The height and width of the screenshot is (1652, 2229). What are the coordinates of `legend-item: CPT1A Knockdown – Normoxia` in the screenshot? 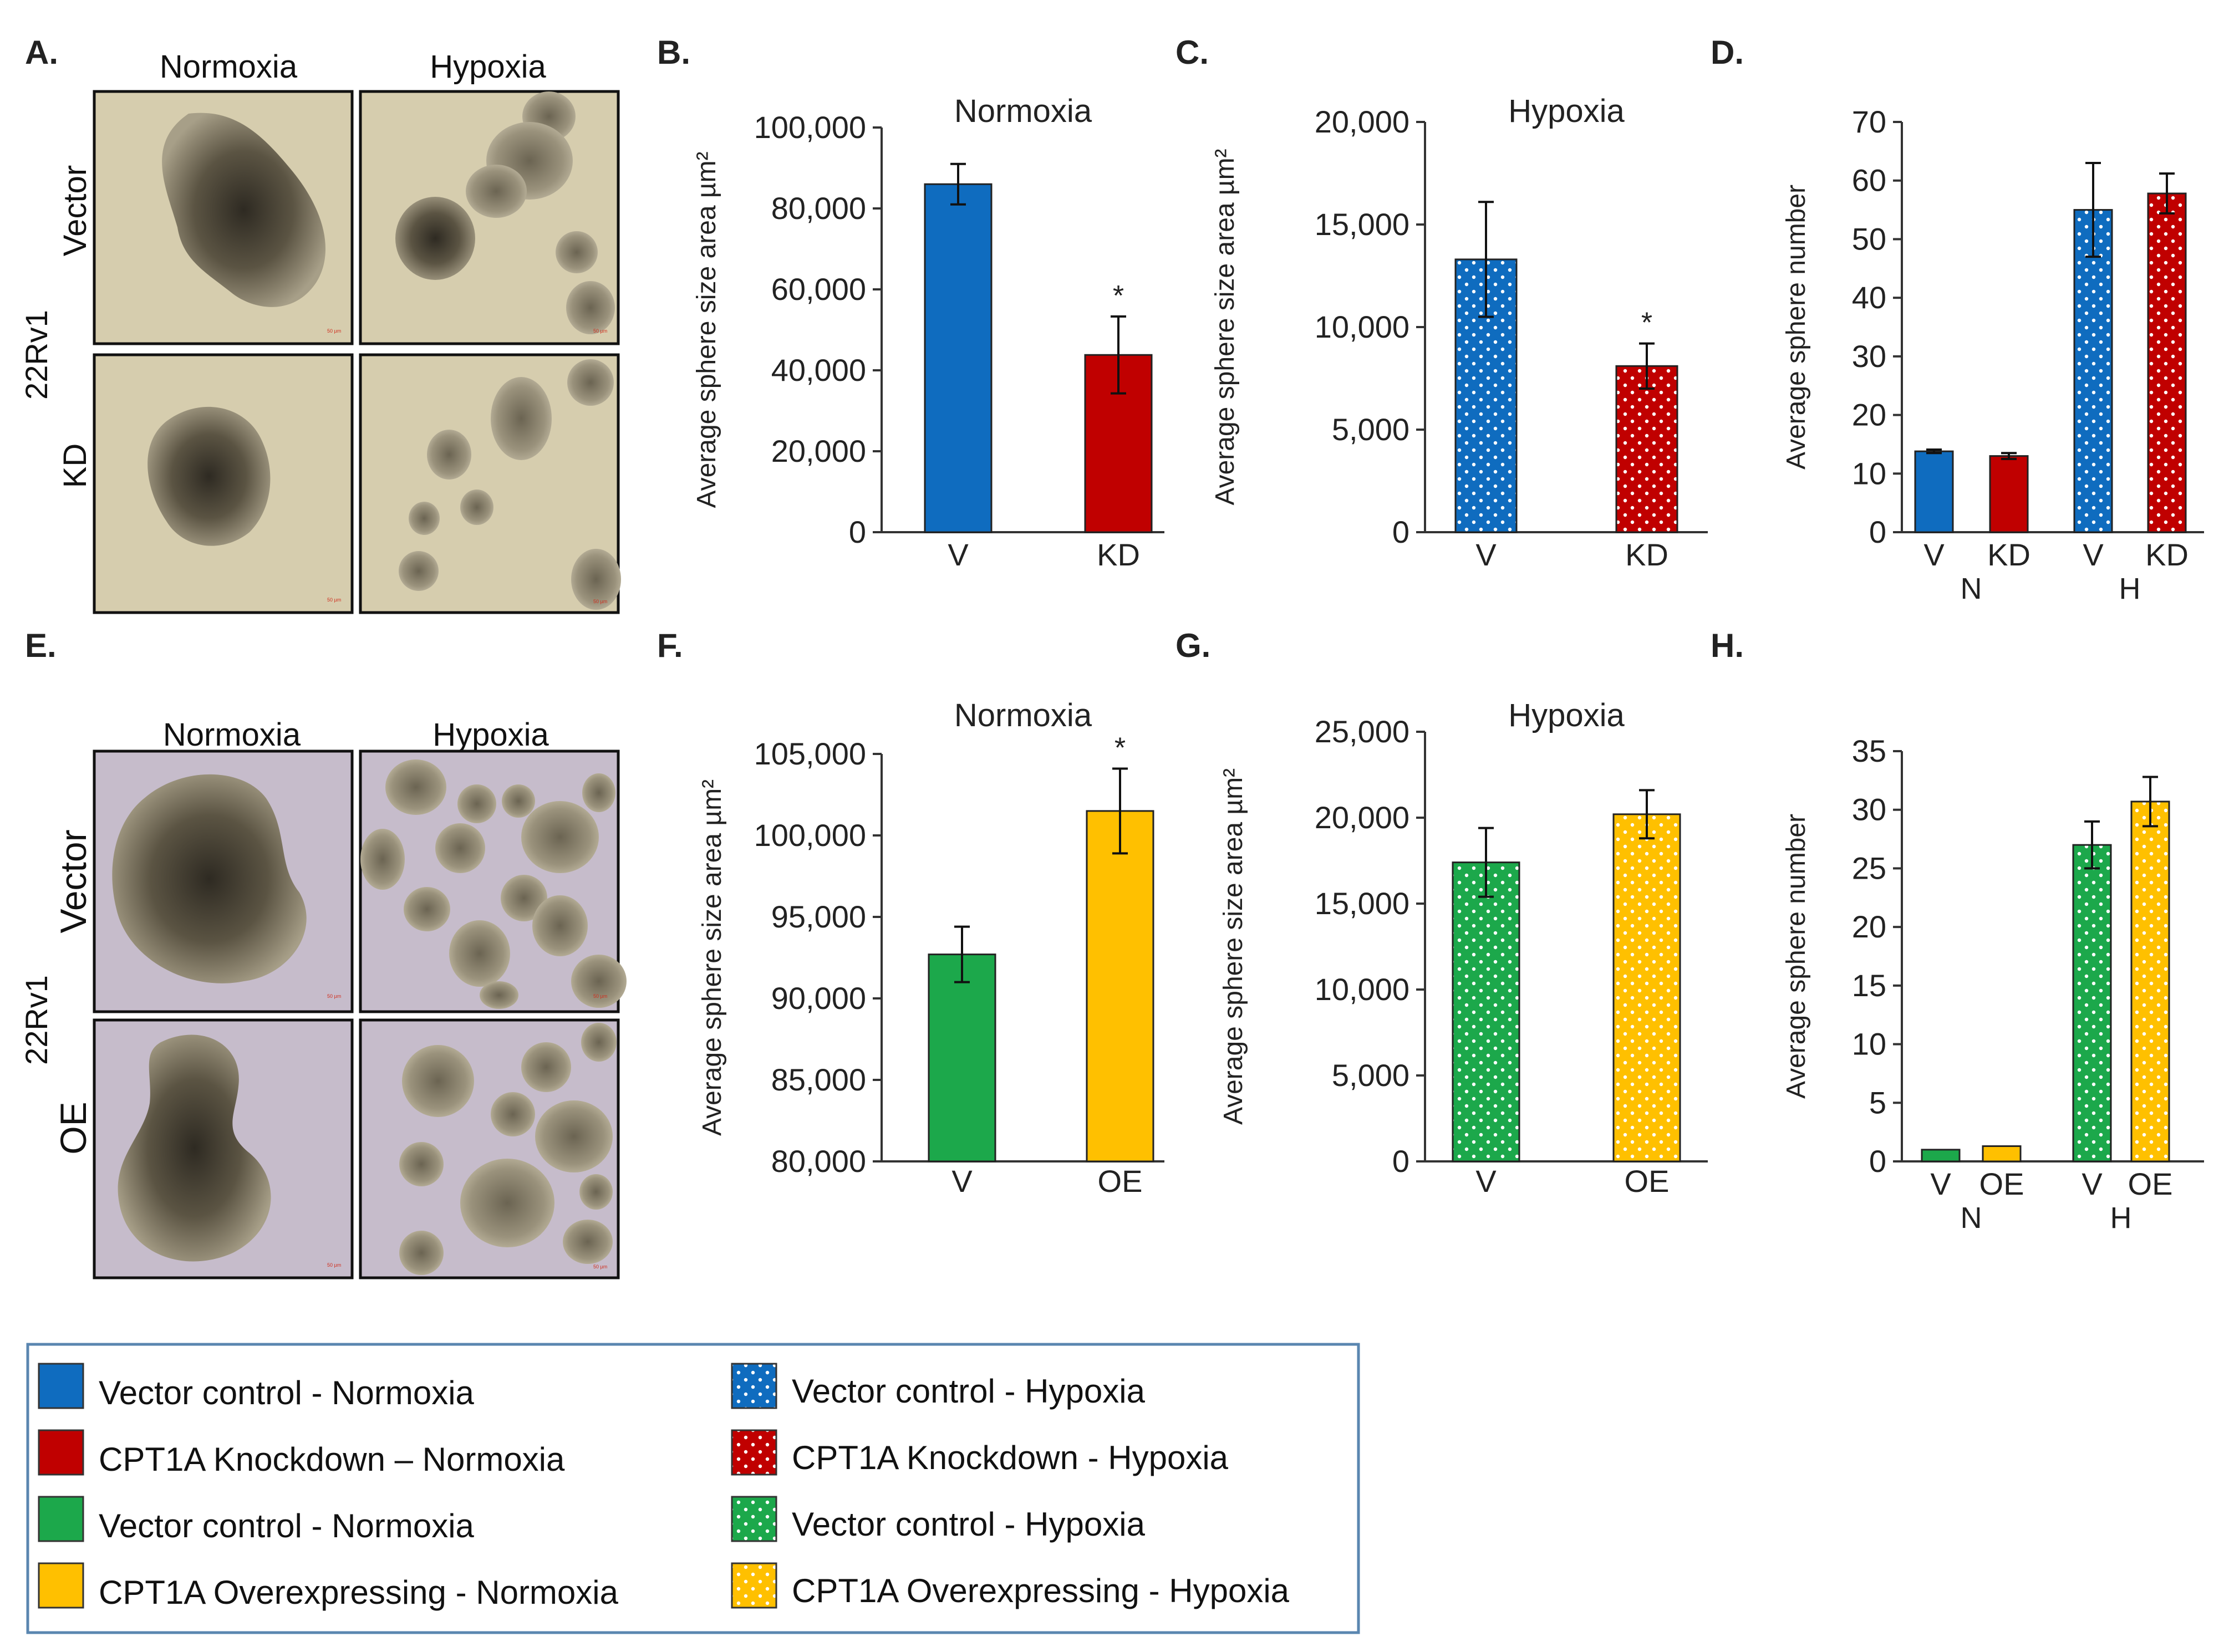 It's located at (301, 1453).